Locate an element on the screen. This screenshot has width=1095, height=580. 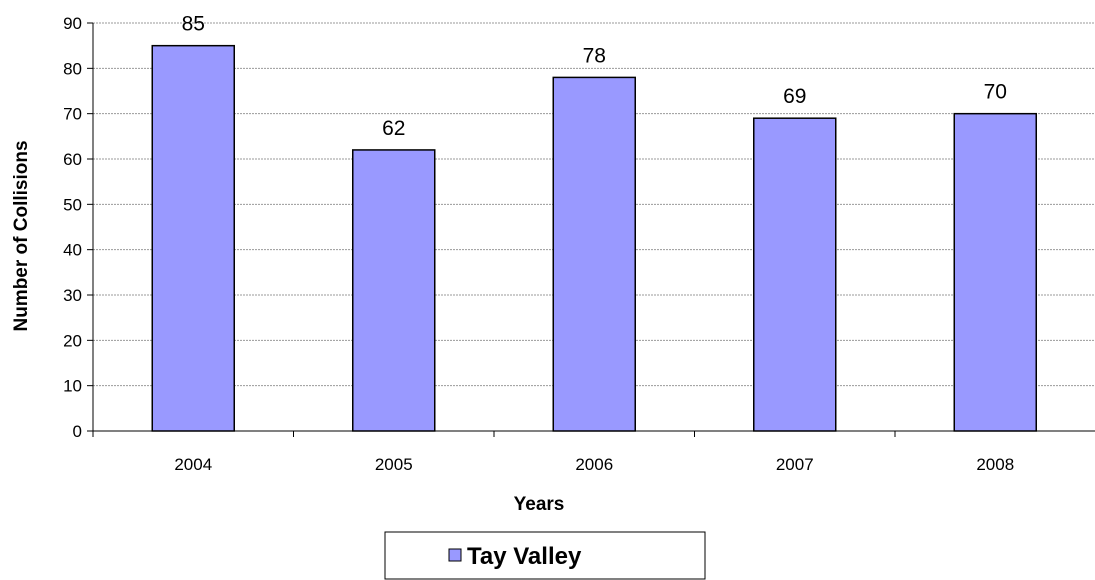
x-tick-label: 2005 is located at coordinates (394, 464).